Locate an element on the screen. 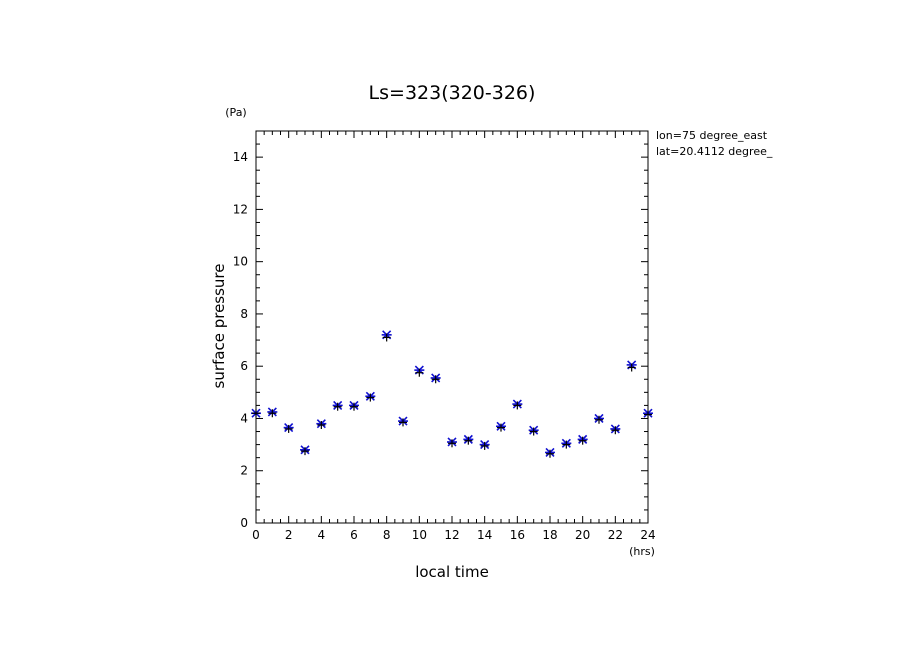  y-tick-label: 2 is located at coordinates (244, 471).